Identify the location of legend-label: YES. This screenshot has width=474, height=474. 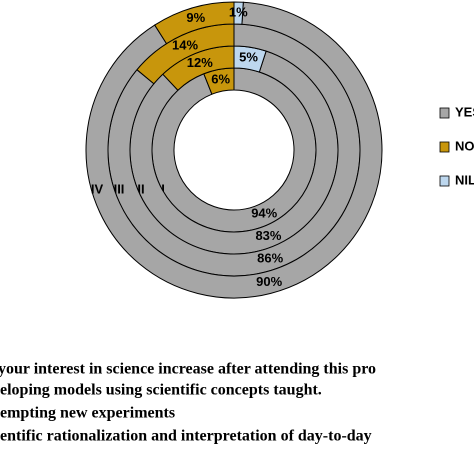
(464, 111).